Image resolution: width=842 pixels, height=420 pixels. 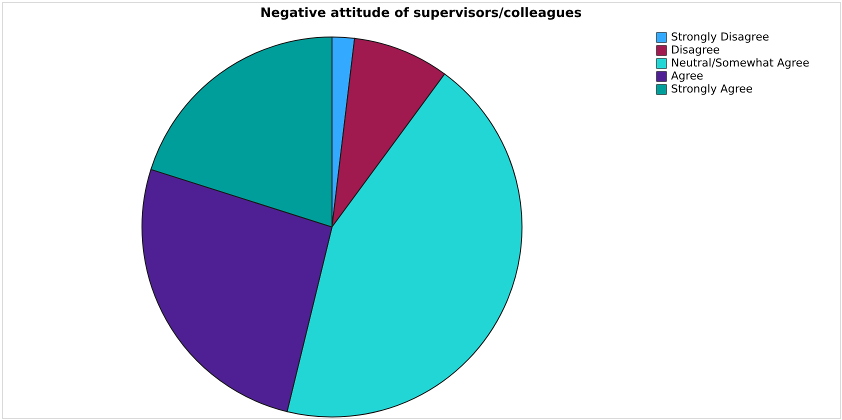 I want to click on legend-label: Disagree, so click(x=695, y=50).